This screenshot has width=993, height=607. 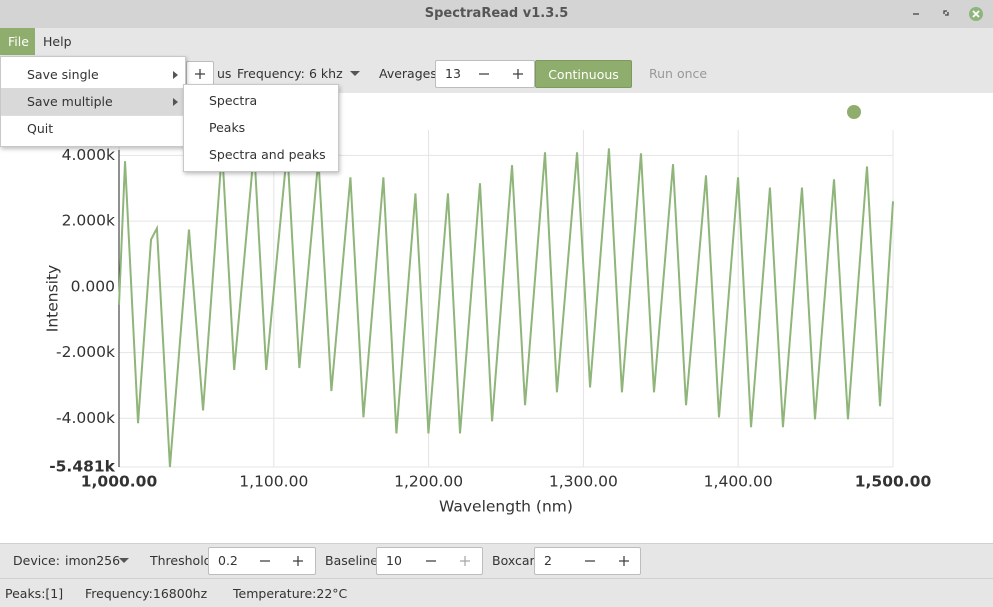 I want to click on threshold-label: Threshold:, so click(x=183, y=560).